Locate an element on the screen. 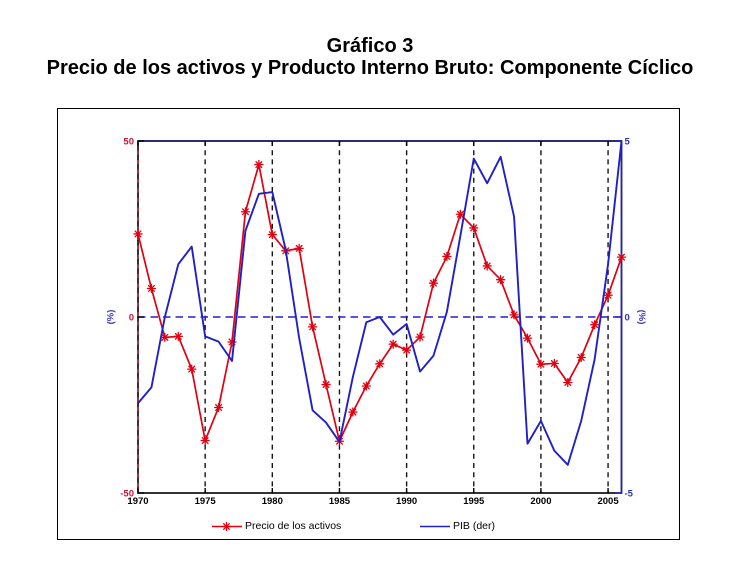  svg-text: 1990 is located at coordinates (406, 501).